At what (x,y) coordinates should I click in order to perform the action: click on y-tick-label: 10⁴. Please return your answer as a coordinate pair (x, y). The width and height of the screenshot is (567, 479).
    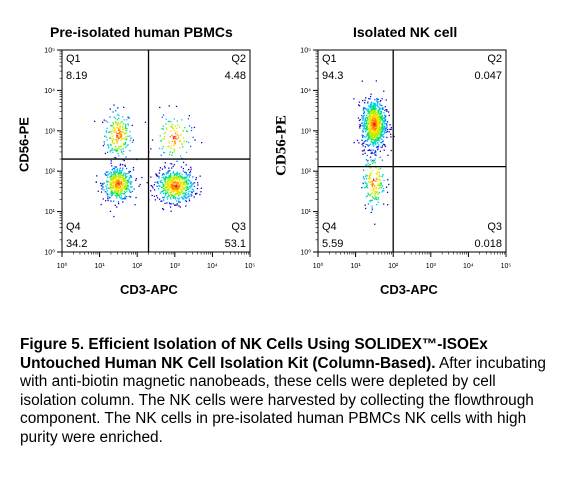
    Looking at the image, I should click on (305, 91).